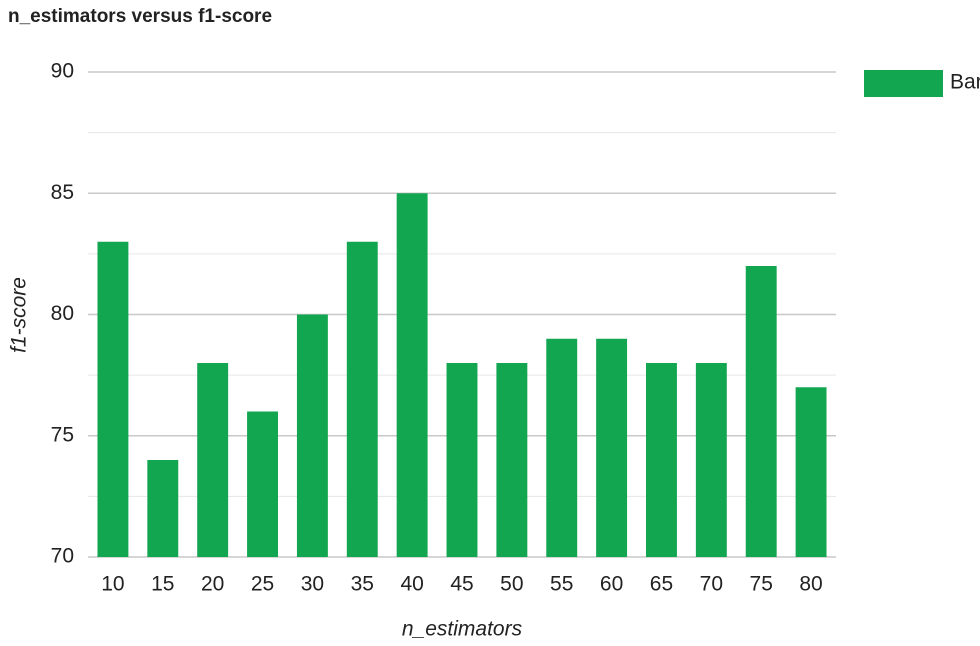 This screenshot has width=980, height=646. Describe the element at coordinates (711, 584) in the screenshot. I see `x-tick-label: 70` at that location.